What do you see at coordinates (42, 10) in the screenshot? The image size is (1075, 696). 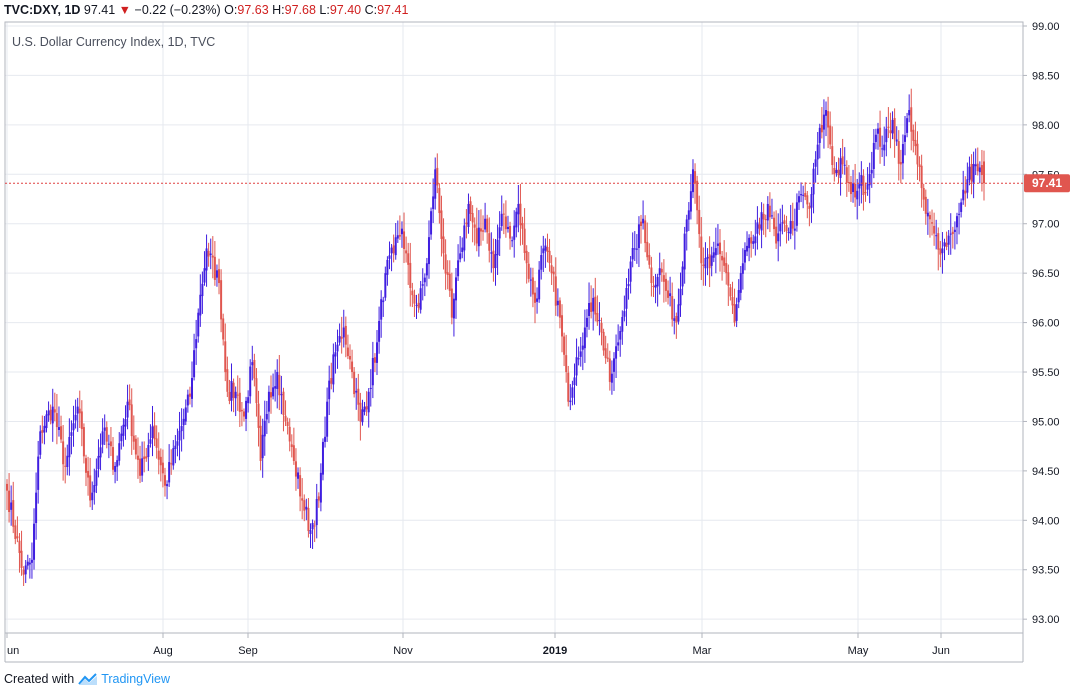 I see `symbol-name: TVC:DXY, 1D` at bounding box center [42, 10].